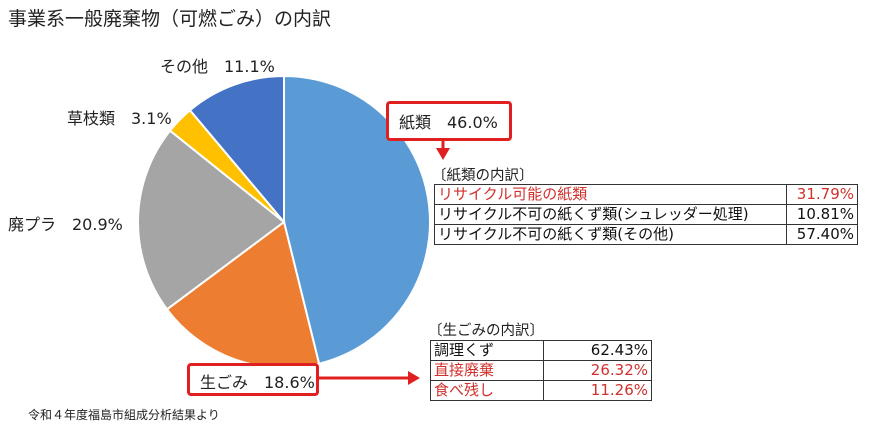 This screenshot has height=433, width=870. I want to click on table-row: リサイクル不可の紙くず類(その他) 57.40%, so click(646, 234).